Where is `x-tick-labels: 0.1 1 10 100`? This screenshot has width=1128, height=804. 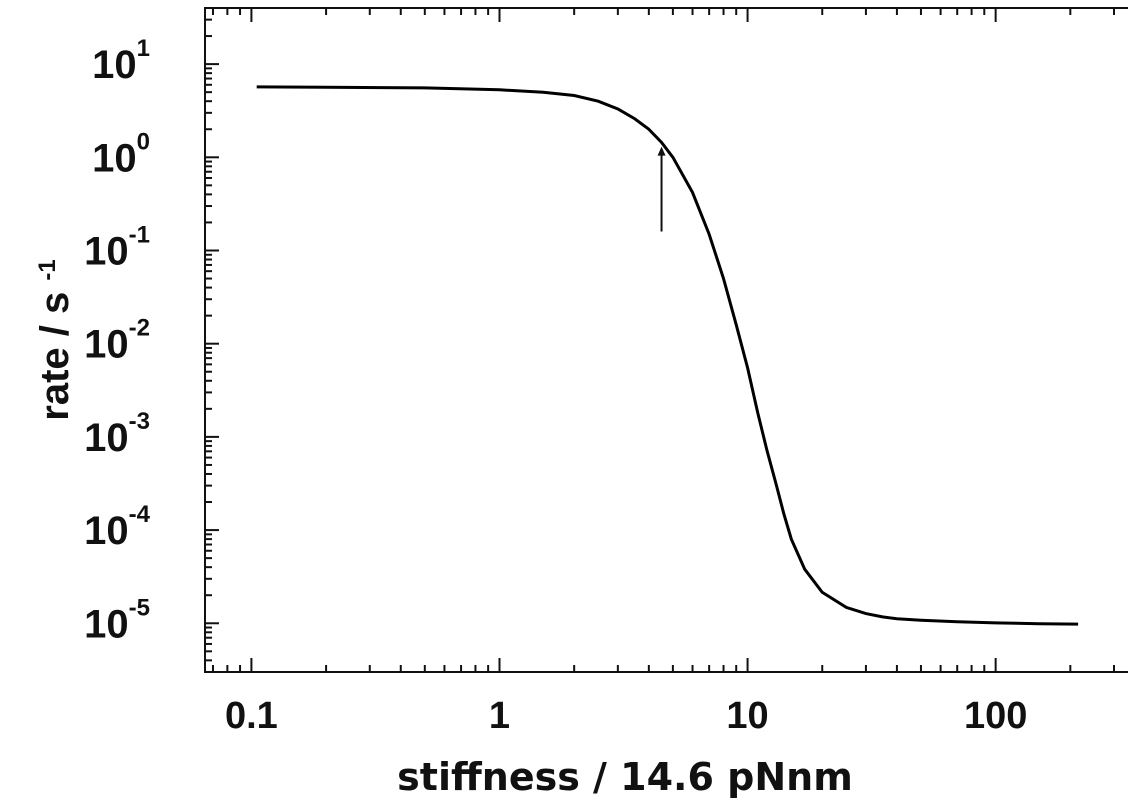
x-tick-labels: 0.1 1 10 100 is located at coordinates (626, 716).